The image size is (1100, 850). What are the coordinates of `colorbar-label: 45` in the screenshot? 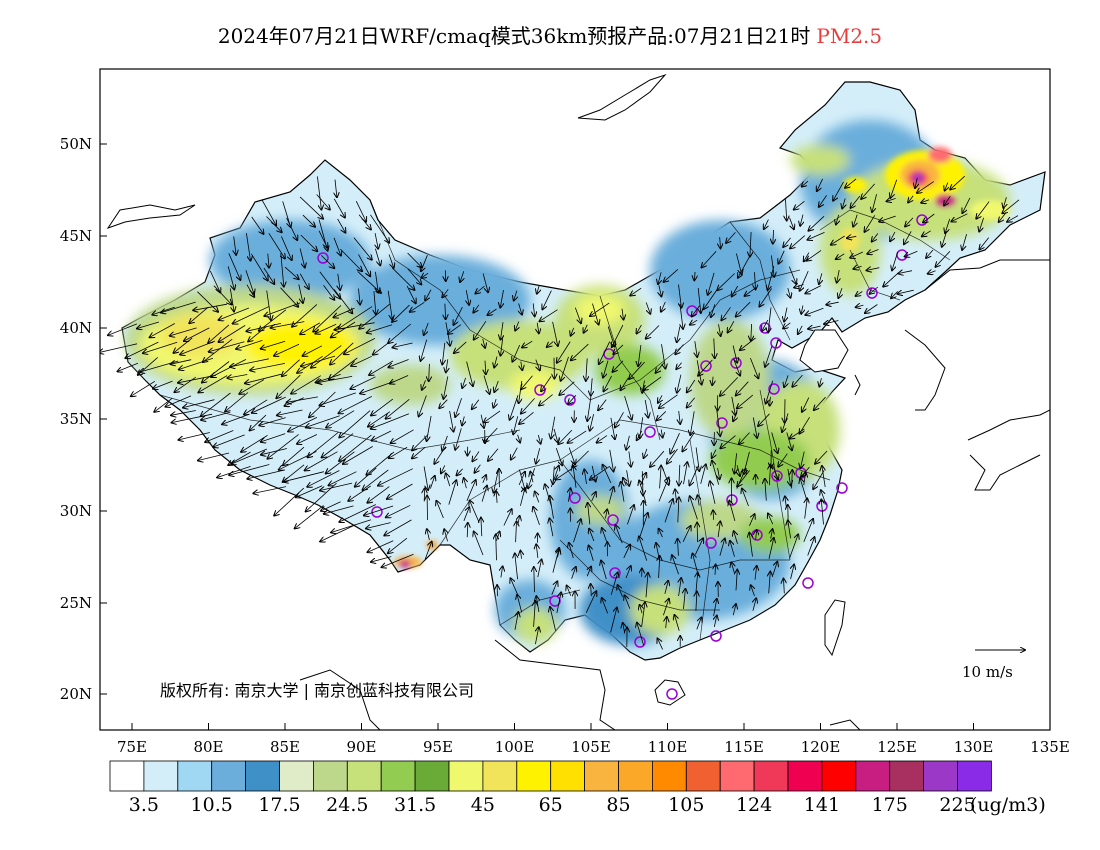 It's located at (483, 805).